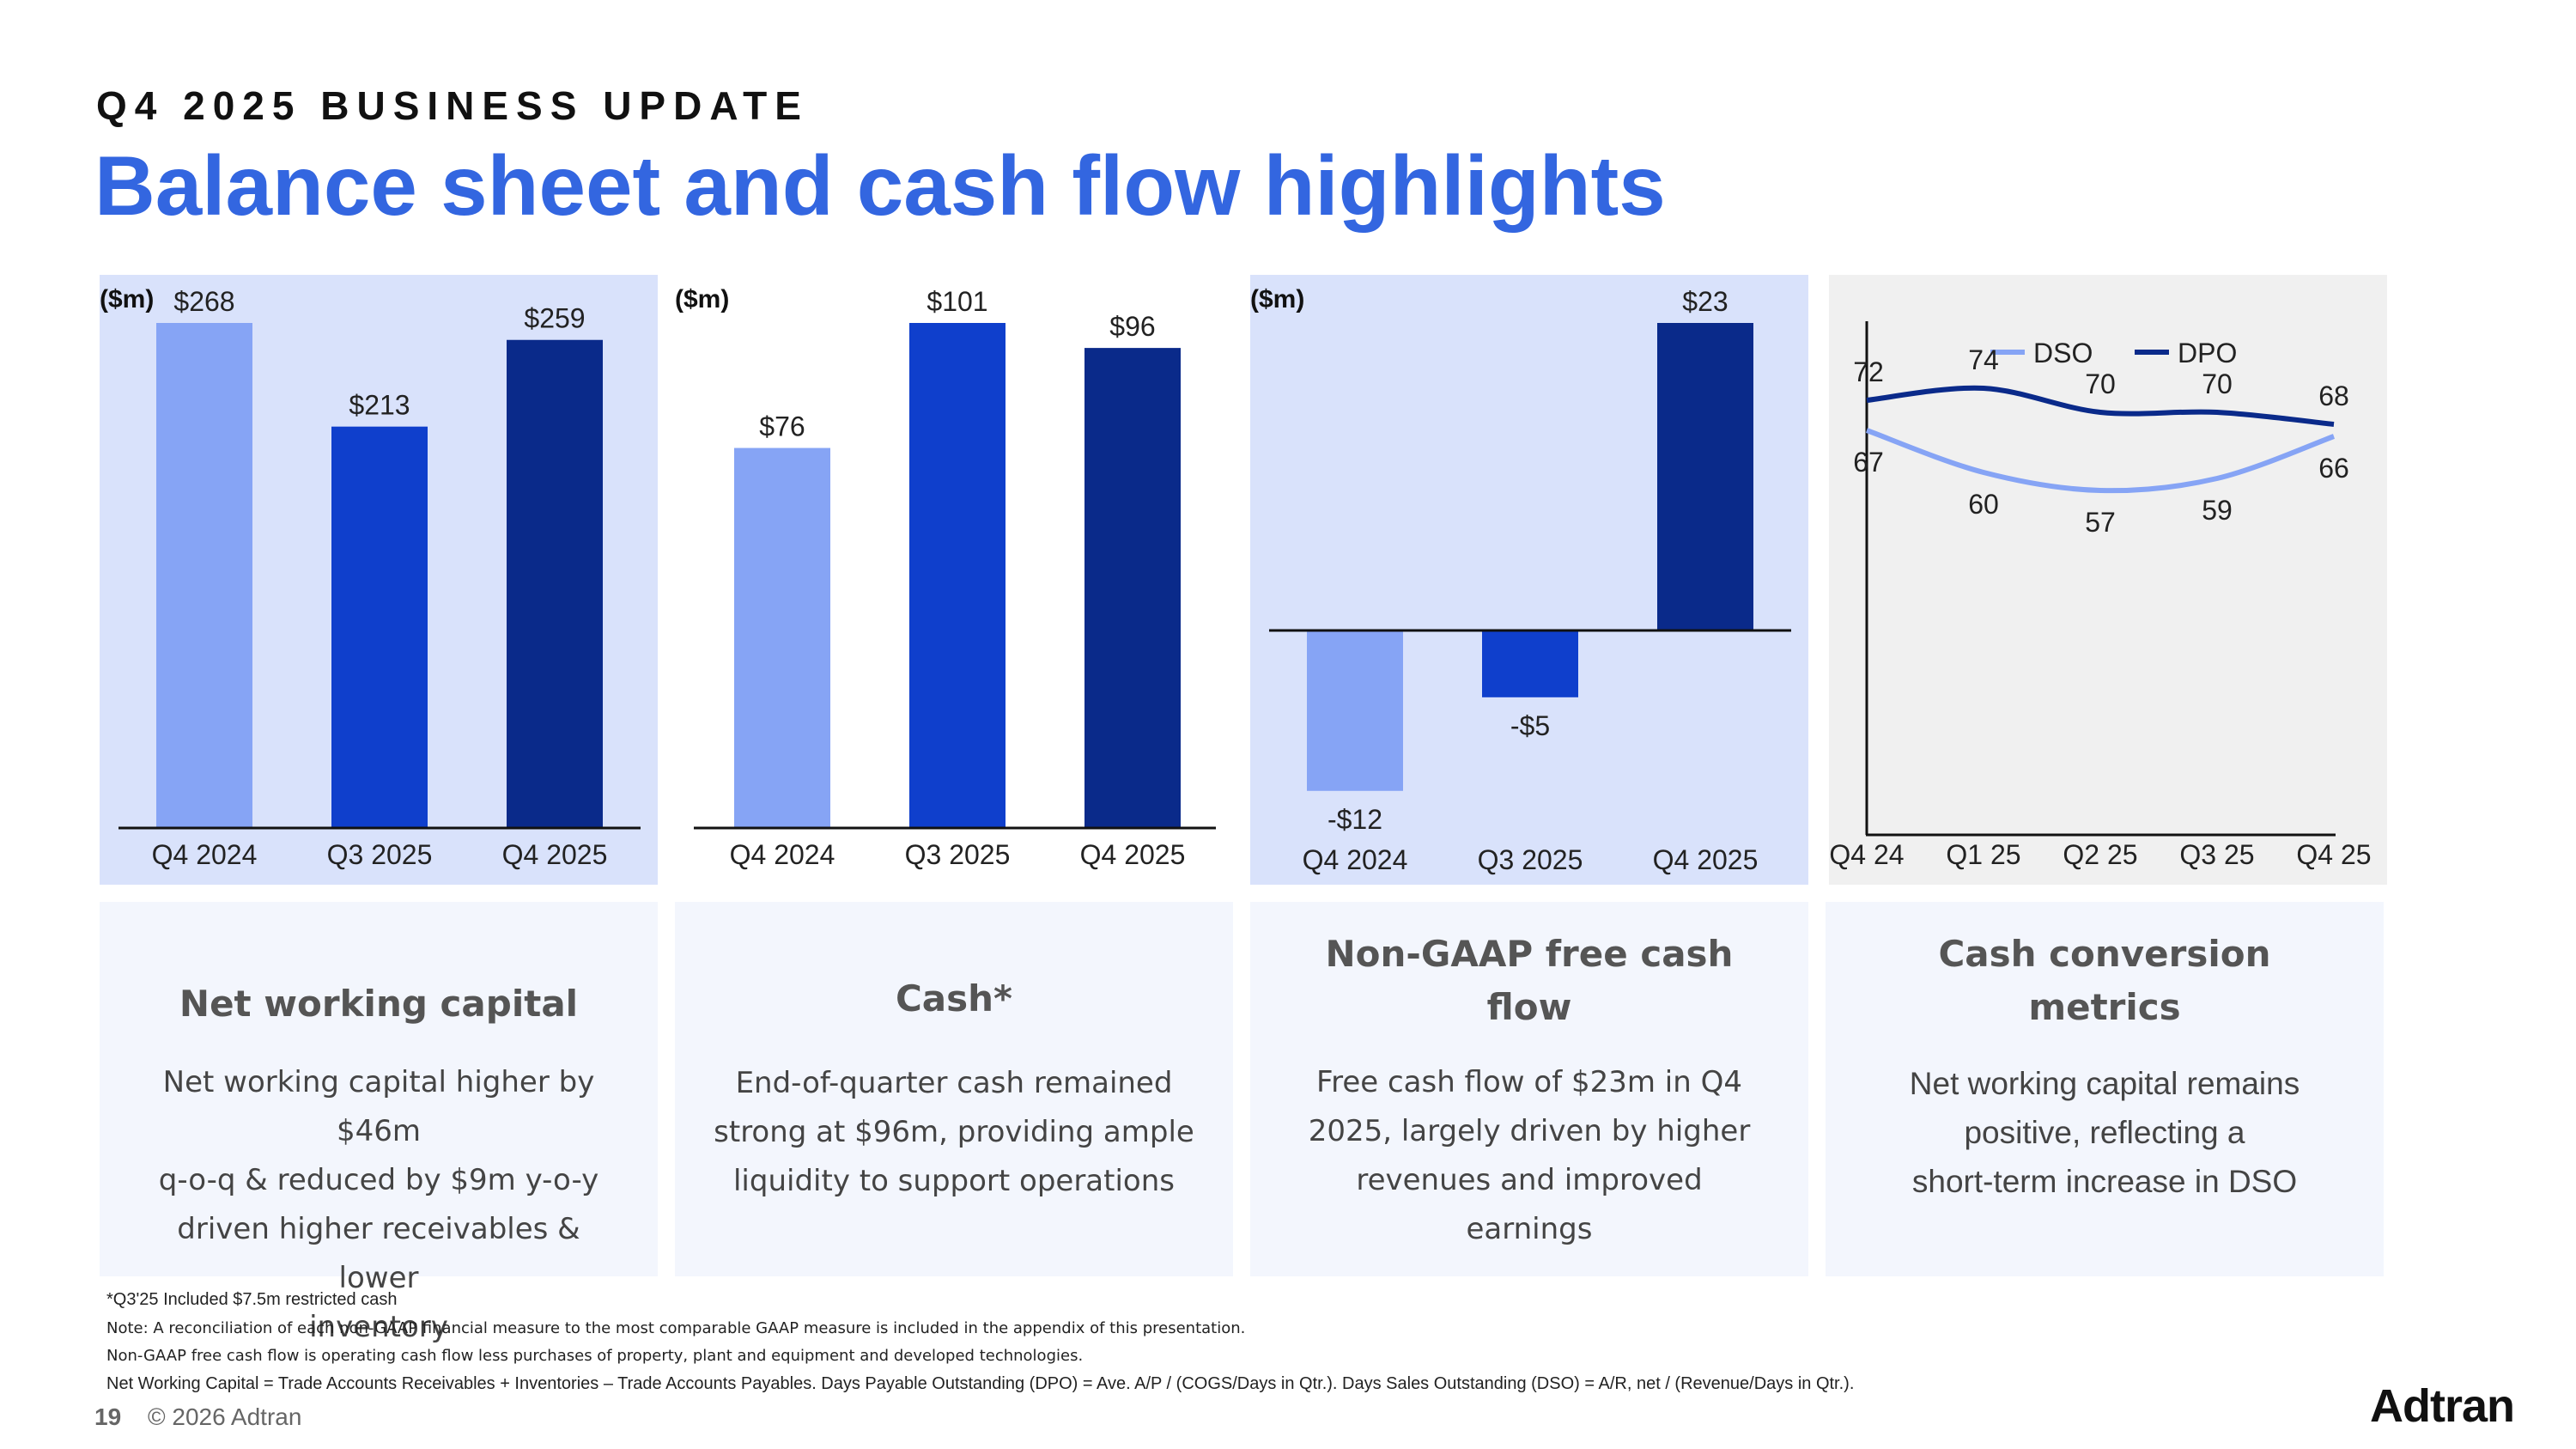  Describe the element at coordinates (1132, 326) in the screenshot. I see `data-label: $96` at that location.